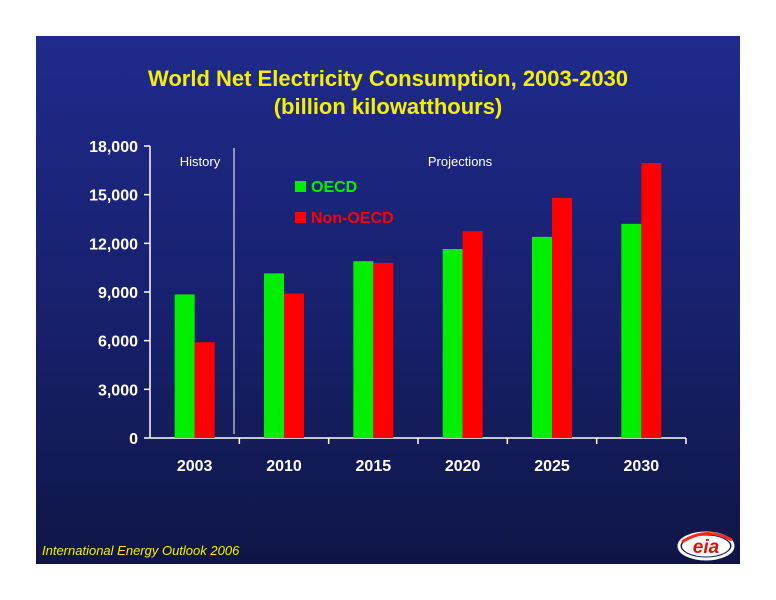 This screenshot has height=600, width=776. What do you see at coordinates (344, 203) in the screenshot?
I see `legend: OECD Non-OECD` at bounding box center [344, 203].